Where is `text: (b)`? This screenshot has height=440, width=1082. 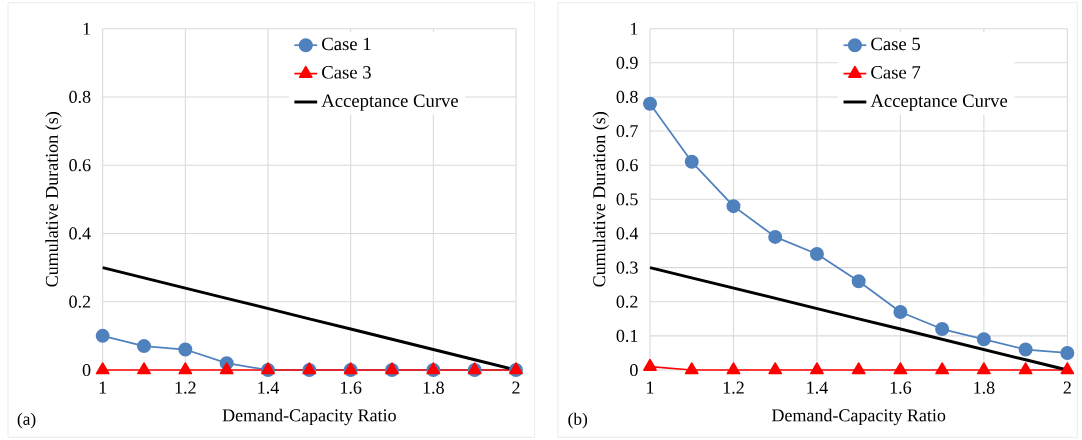 text: (b) is located at coordinates (578, 420).